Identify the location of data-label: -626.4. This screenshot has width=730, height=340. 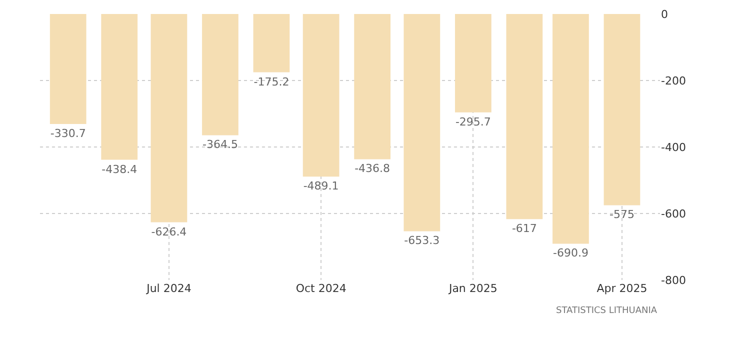
(169, 231).